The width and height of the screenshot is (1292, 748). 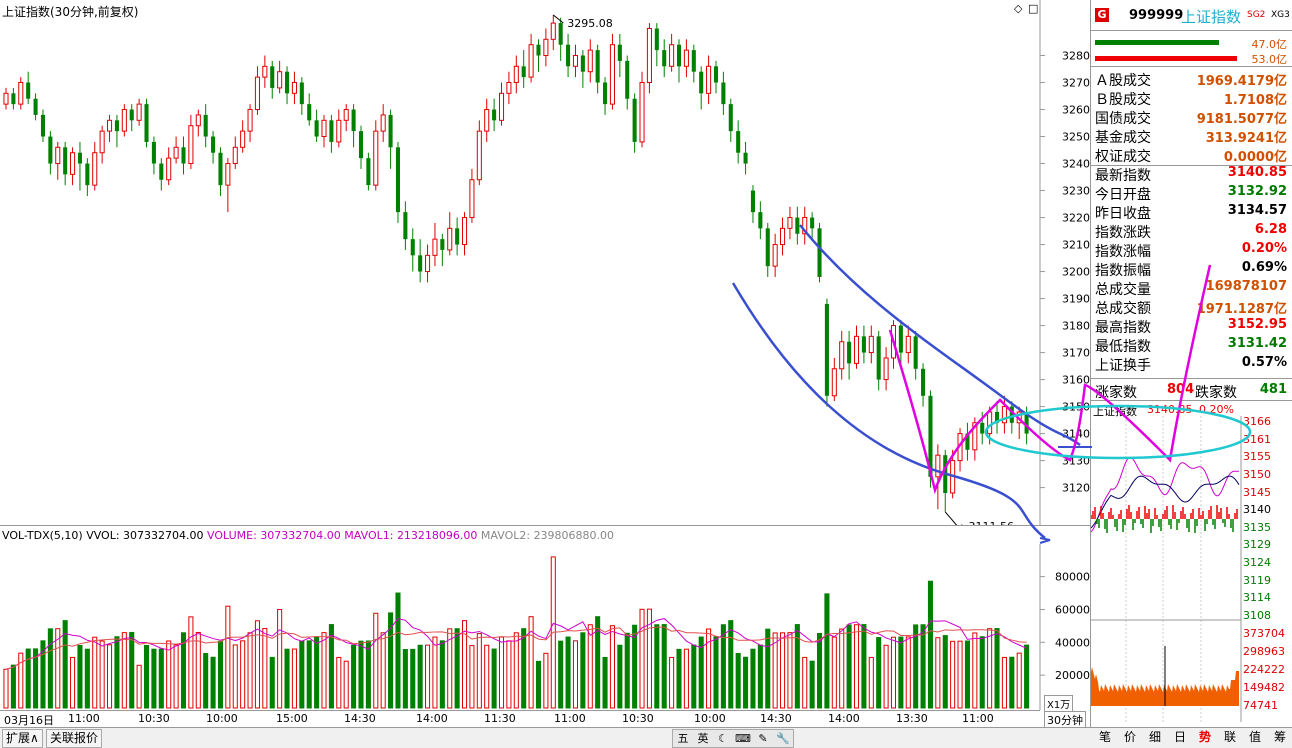 I want to click on price-tick-label: 3210, so click(x=1076, y=245).